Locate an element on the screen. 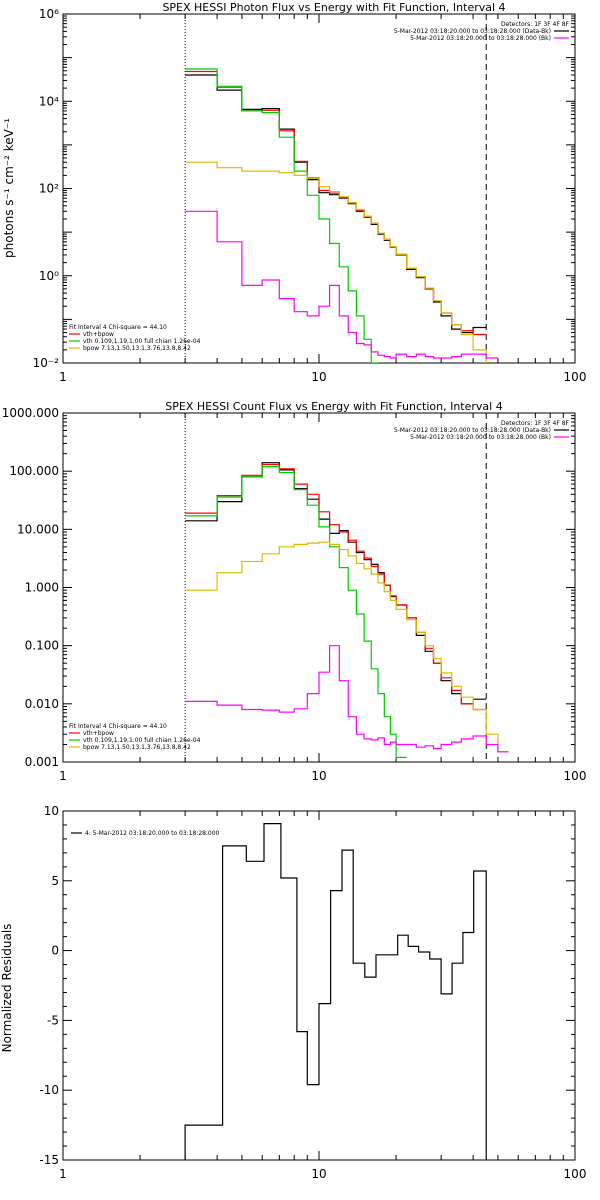  data-series-line is located at coordinates (336, 204).